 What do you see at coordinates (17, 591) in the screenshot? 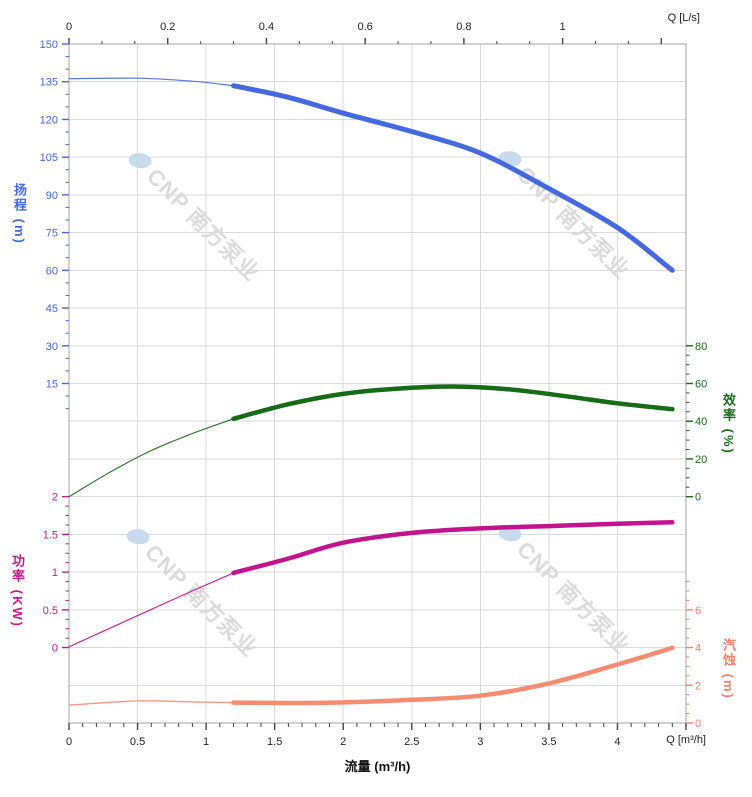
I see `axis-title-power: 功率 (KW)` at bounding box center [17, 591].